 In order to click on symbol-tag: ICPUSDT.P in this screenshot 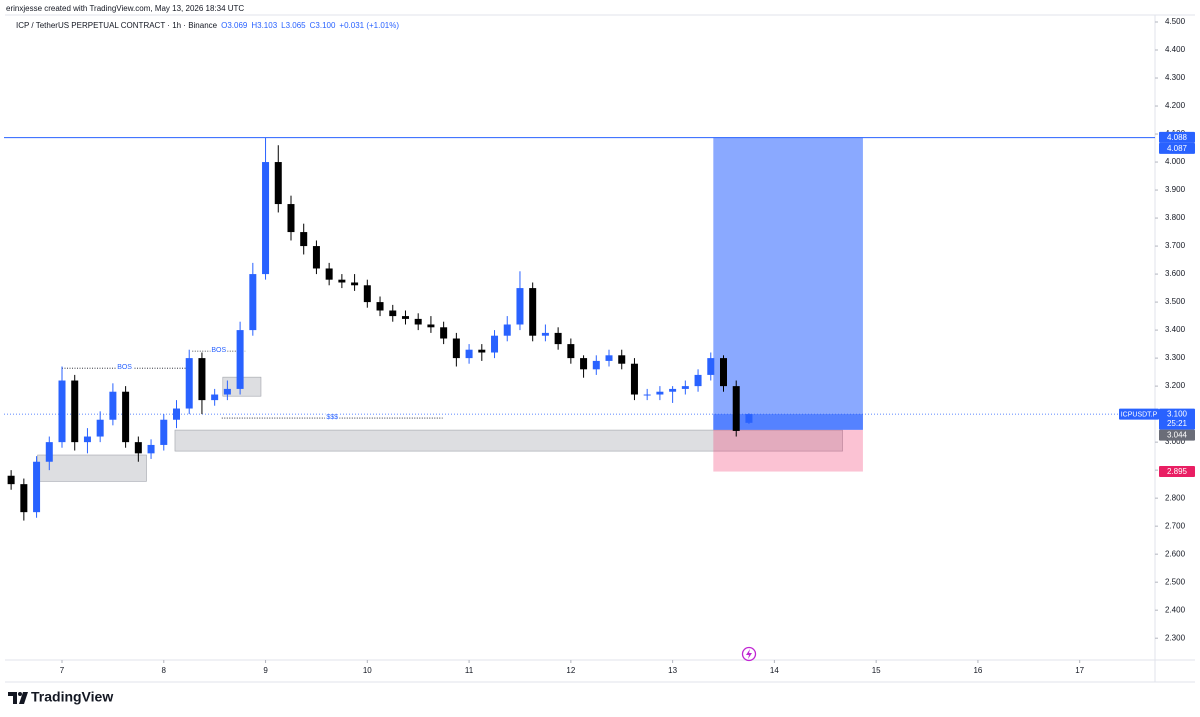, I will do `click(1139, 414)`.